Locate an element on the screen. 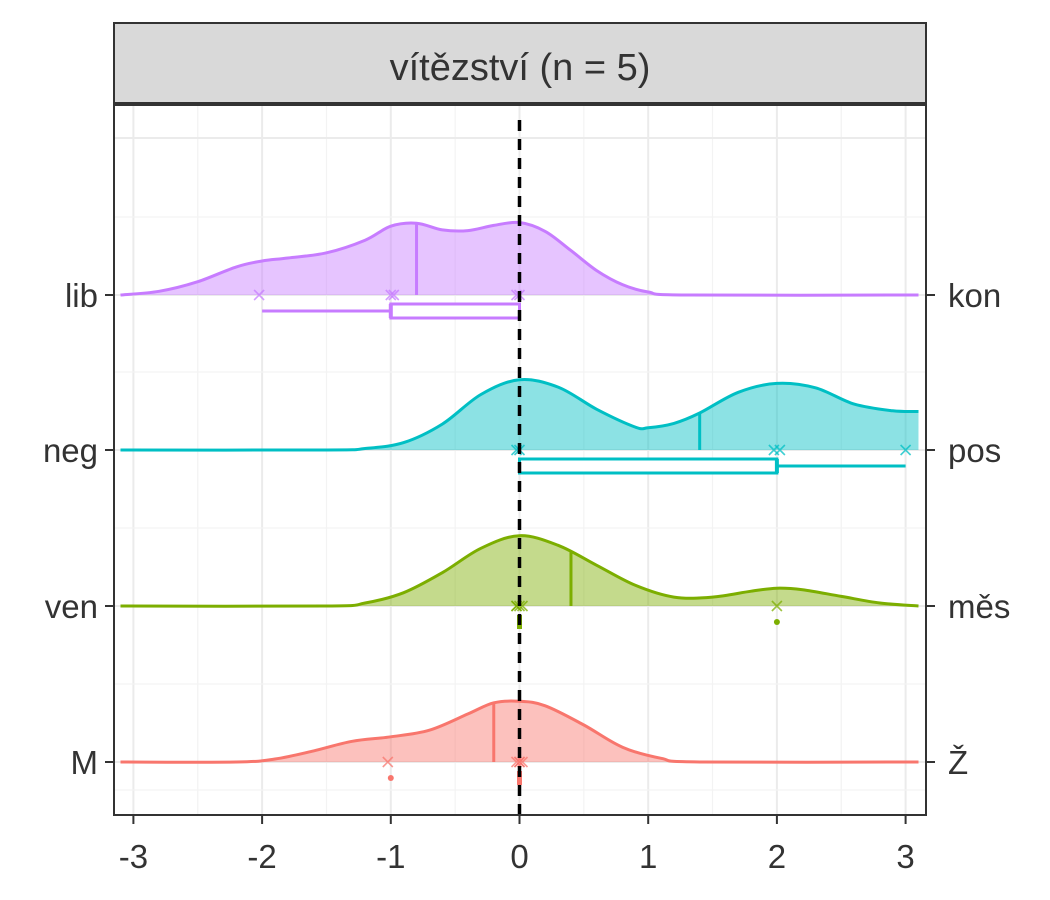 This screenshot has width=1050, height=900. facet-strip: vítězství (n = 5) is located at coordinates (520, 63).